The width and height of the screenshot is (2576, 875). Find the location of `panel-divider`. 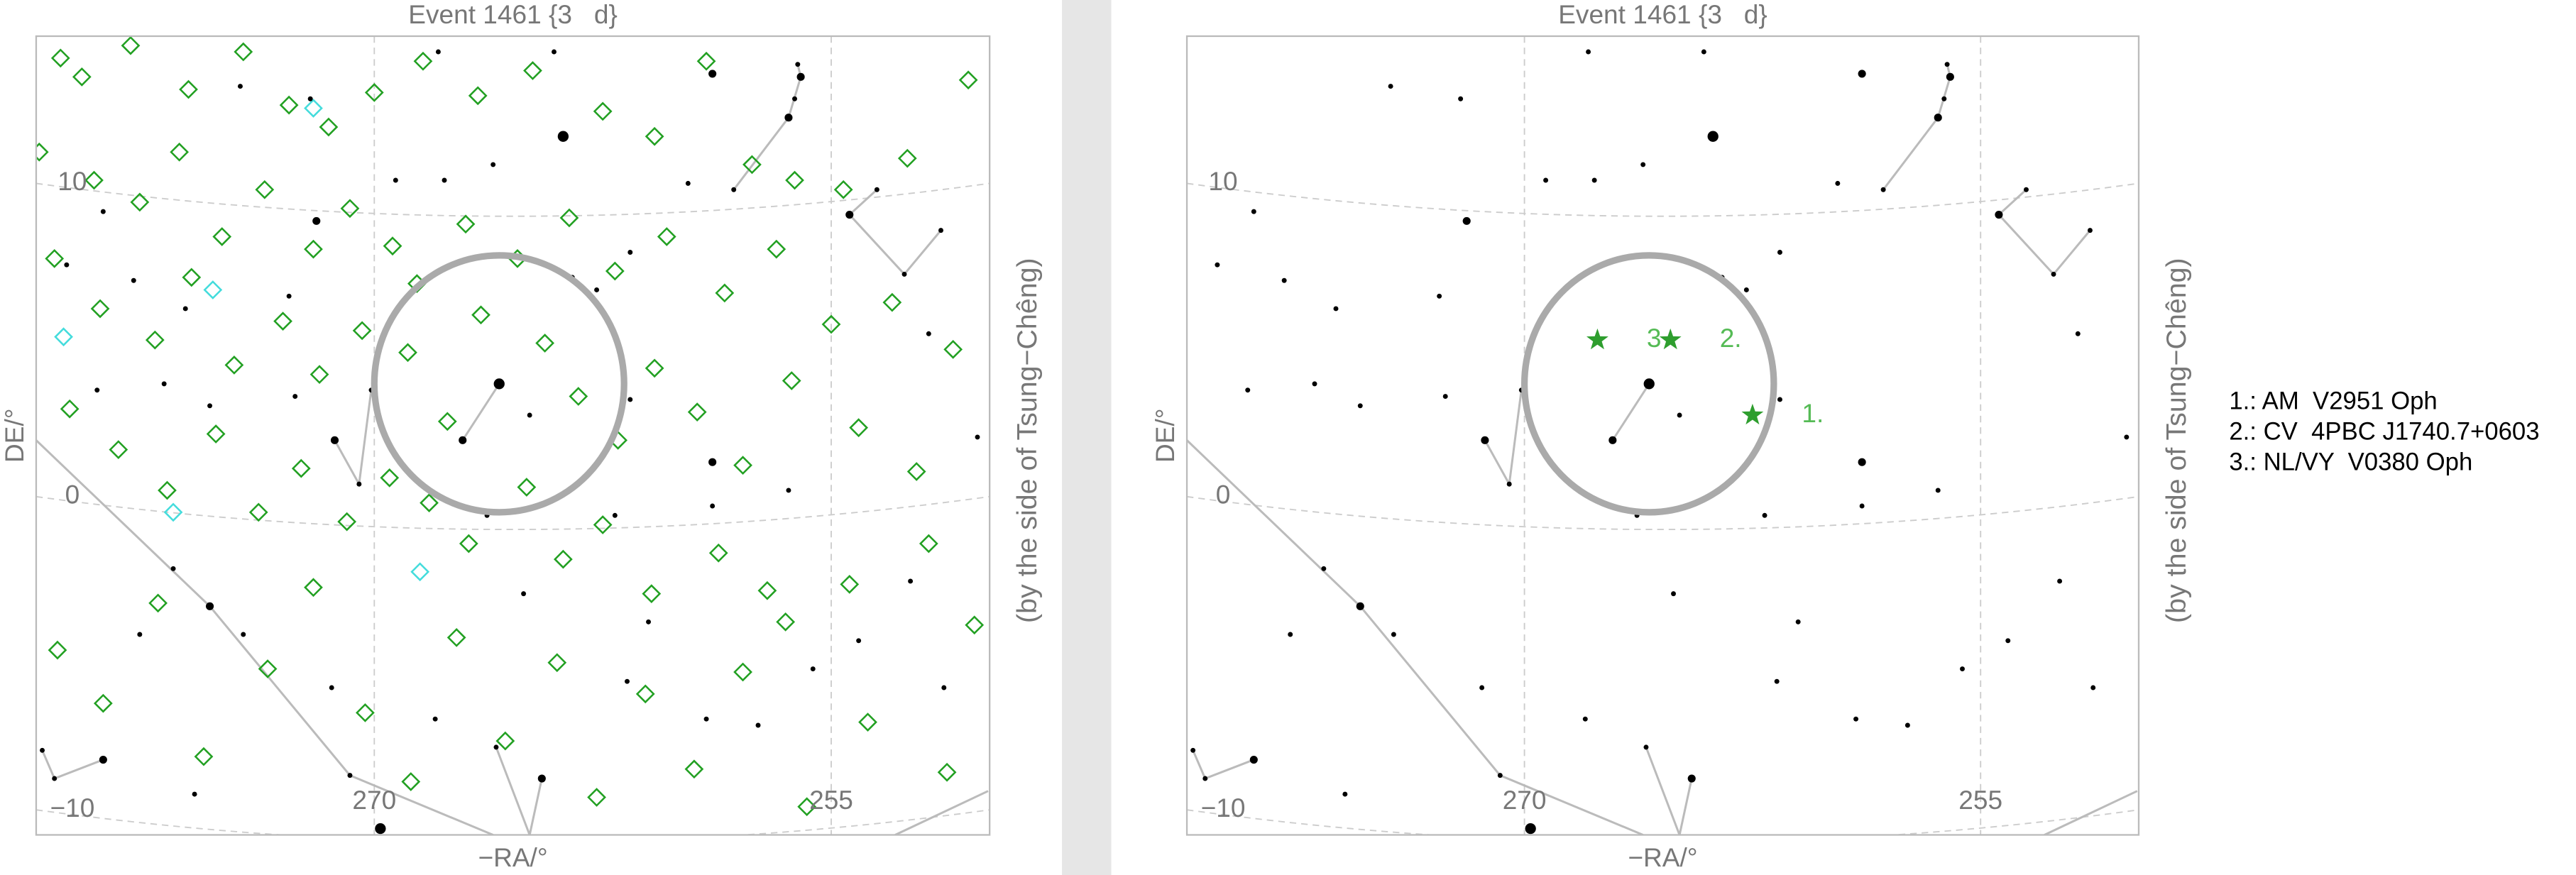

panel-divider is located at coordinates (1087, 437).